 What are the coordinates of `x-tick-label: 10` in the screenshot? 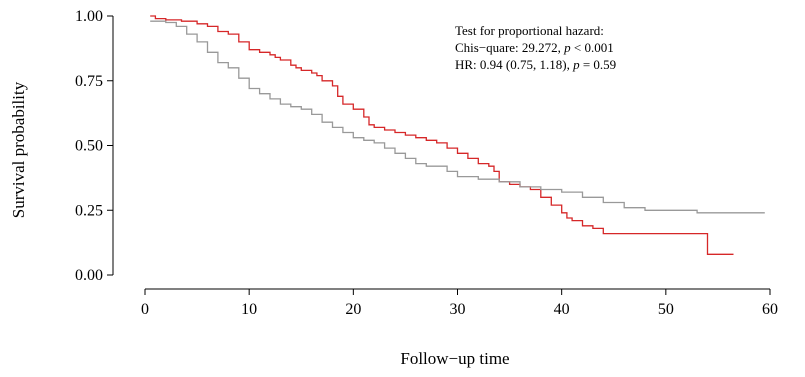 It's located at (249, 309).